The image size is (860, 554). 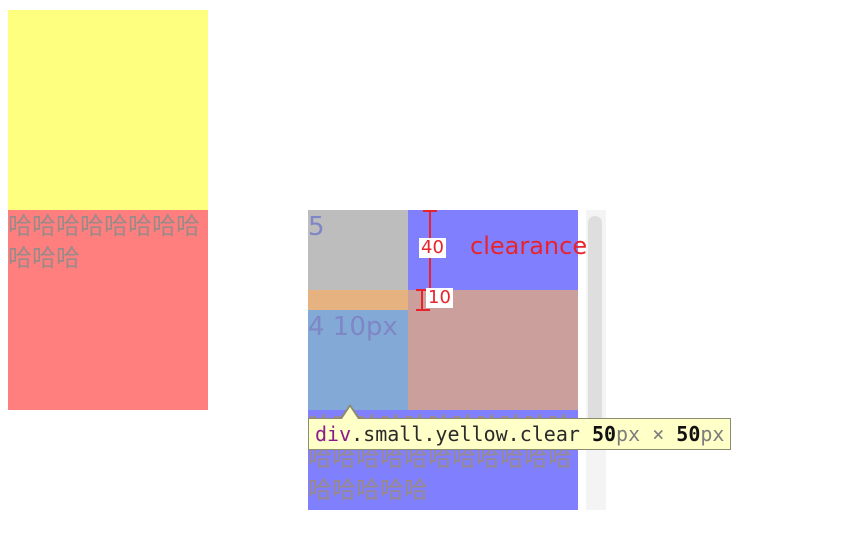 I want to click on gray-float-box, so click(x=358, y=250).